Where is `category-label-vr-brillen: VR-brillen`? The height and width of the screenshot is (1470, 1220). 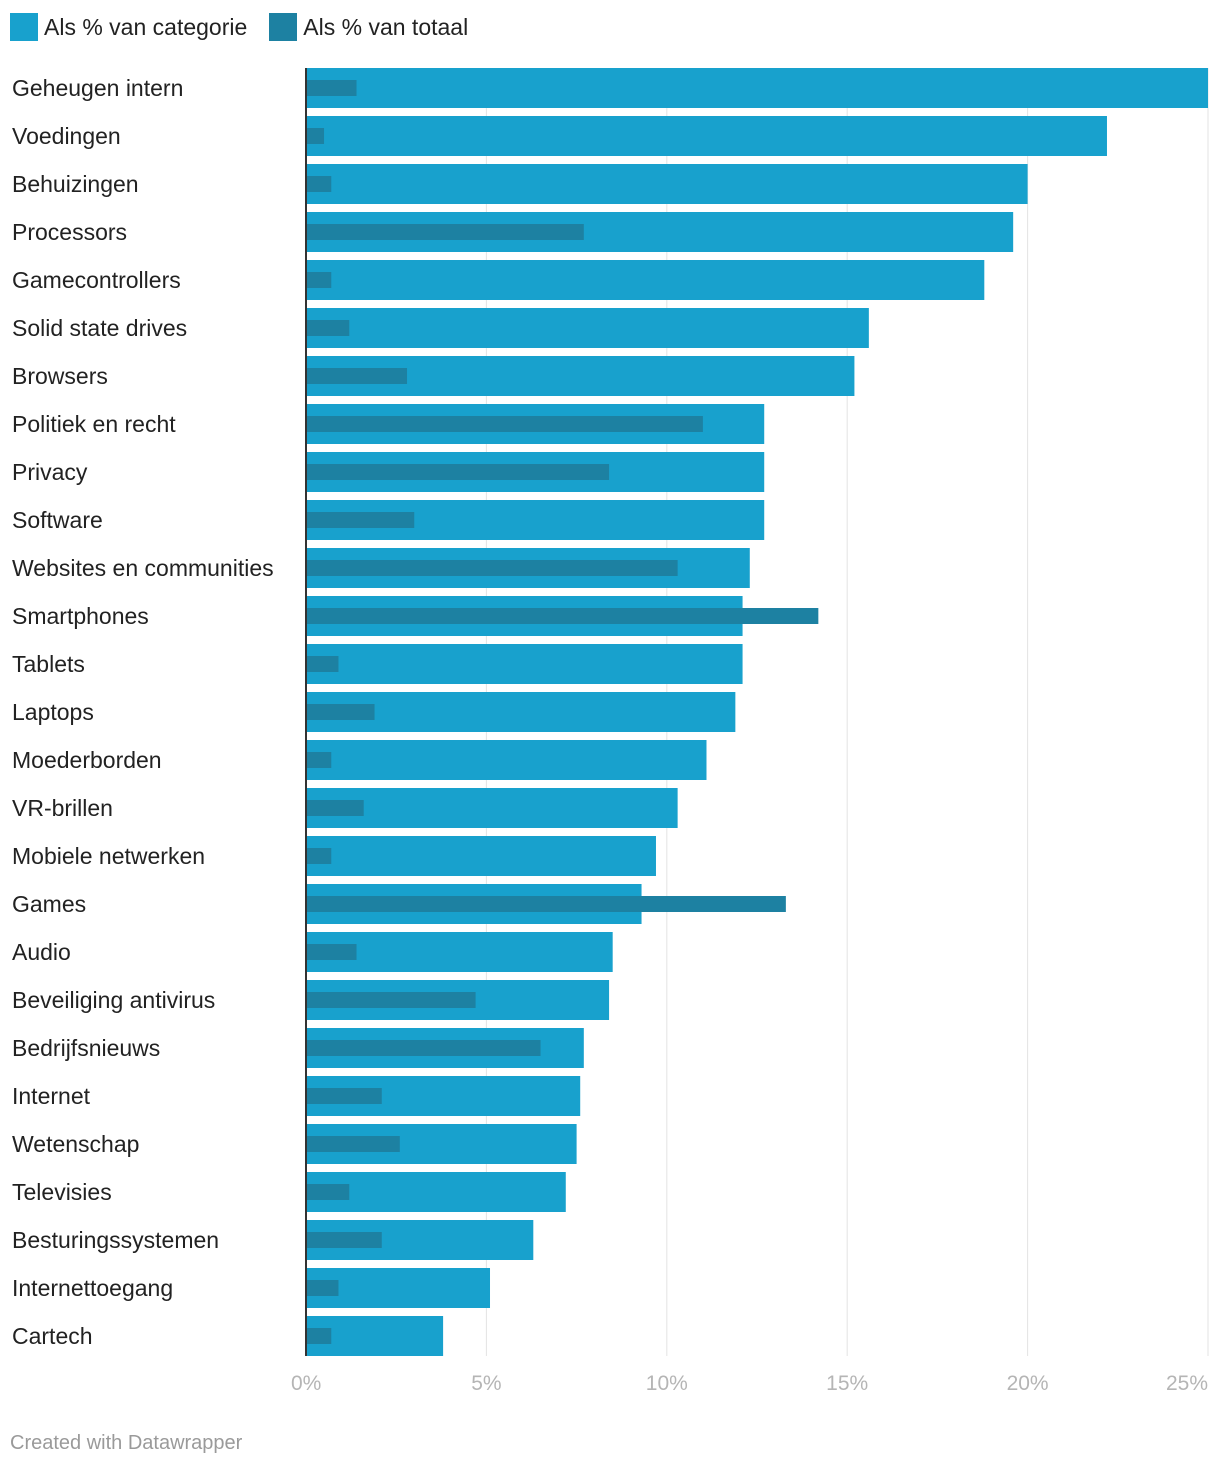
category-label-vr-brillen: VR-brillen is located at coordinates (62, 808).